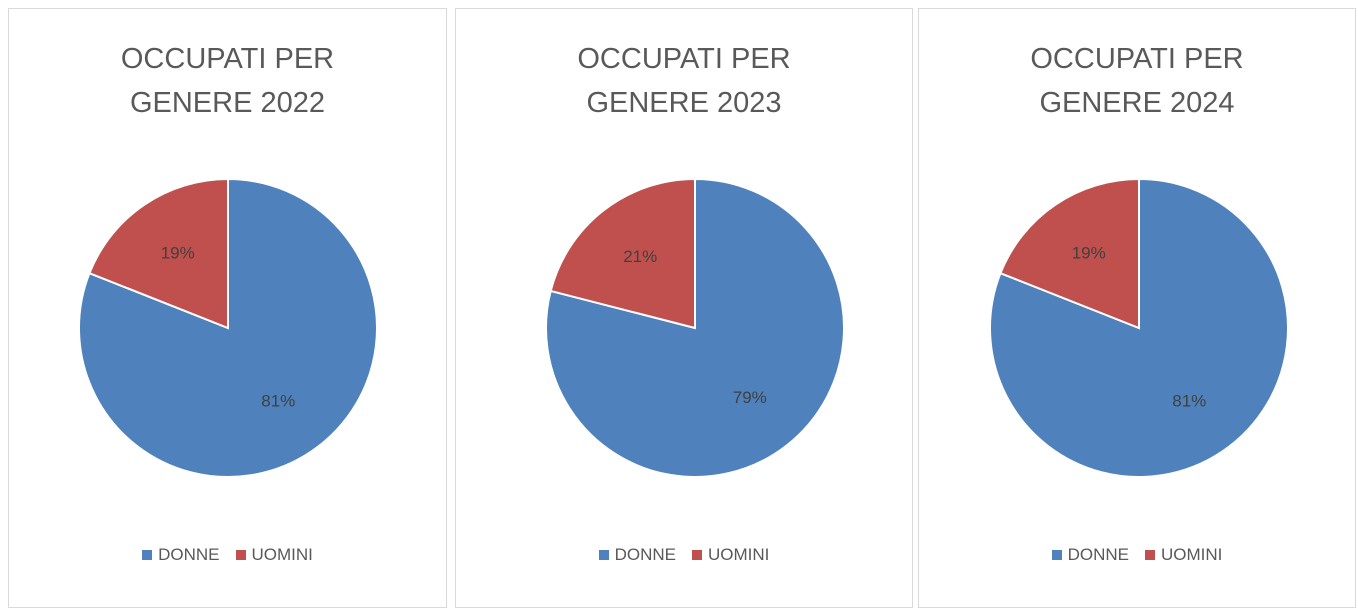 The width and height of the screenshot is (1358, 608). What do you see at coordinates (750, 397) in the screenshot?
I see `data-label: 79%` at bounding box center [750, 397].